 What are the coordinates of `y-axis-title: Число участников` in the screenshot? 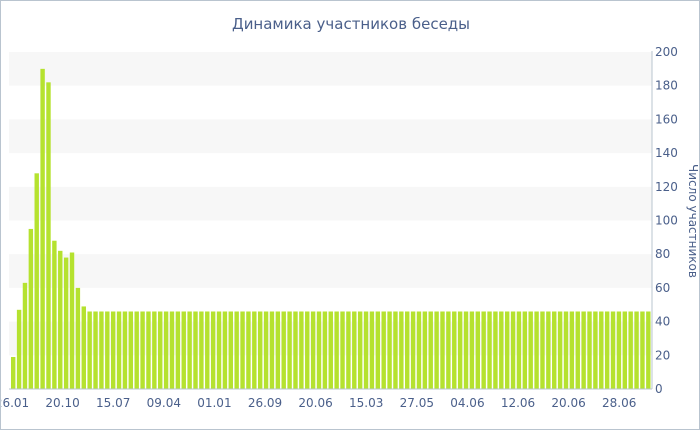 It's located at (693, 221).